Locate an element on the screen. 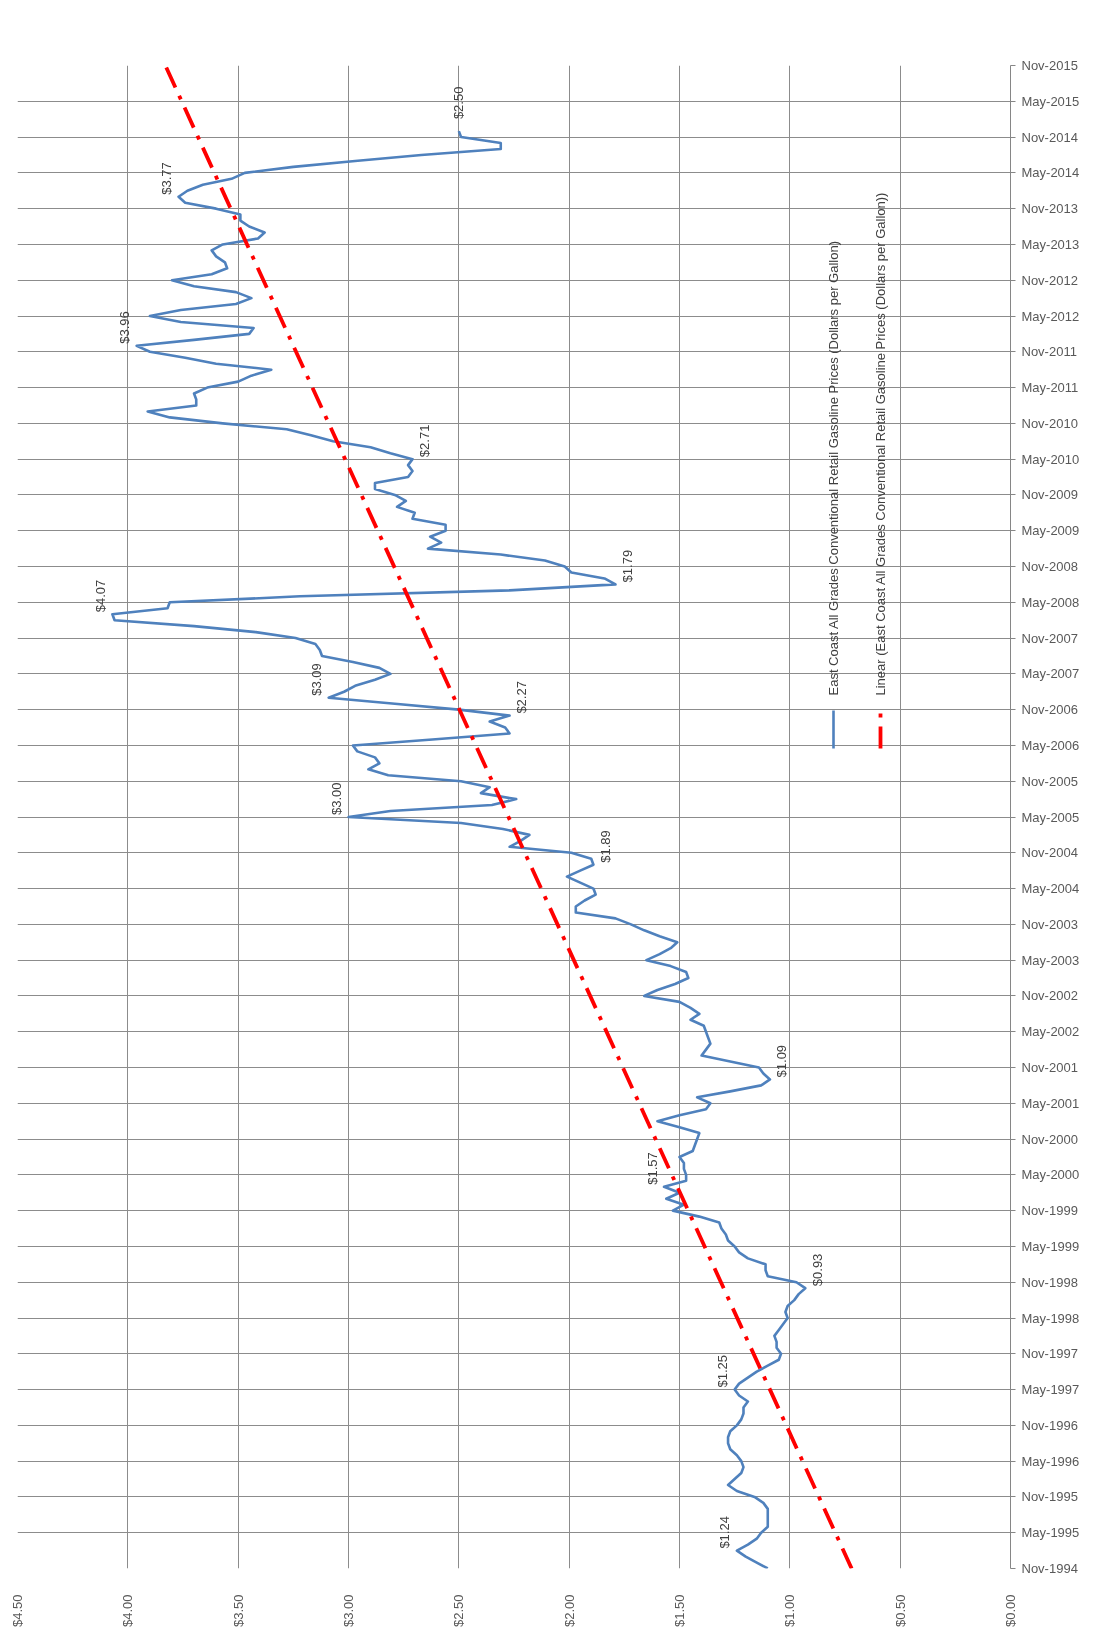 The height and width of the screenshot is (1631, 1099). y-tick-label: Nov-1996 is located at coordinates (1049, 1425).